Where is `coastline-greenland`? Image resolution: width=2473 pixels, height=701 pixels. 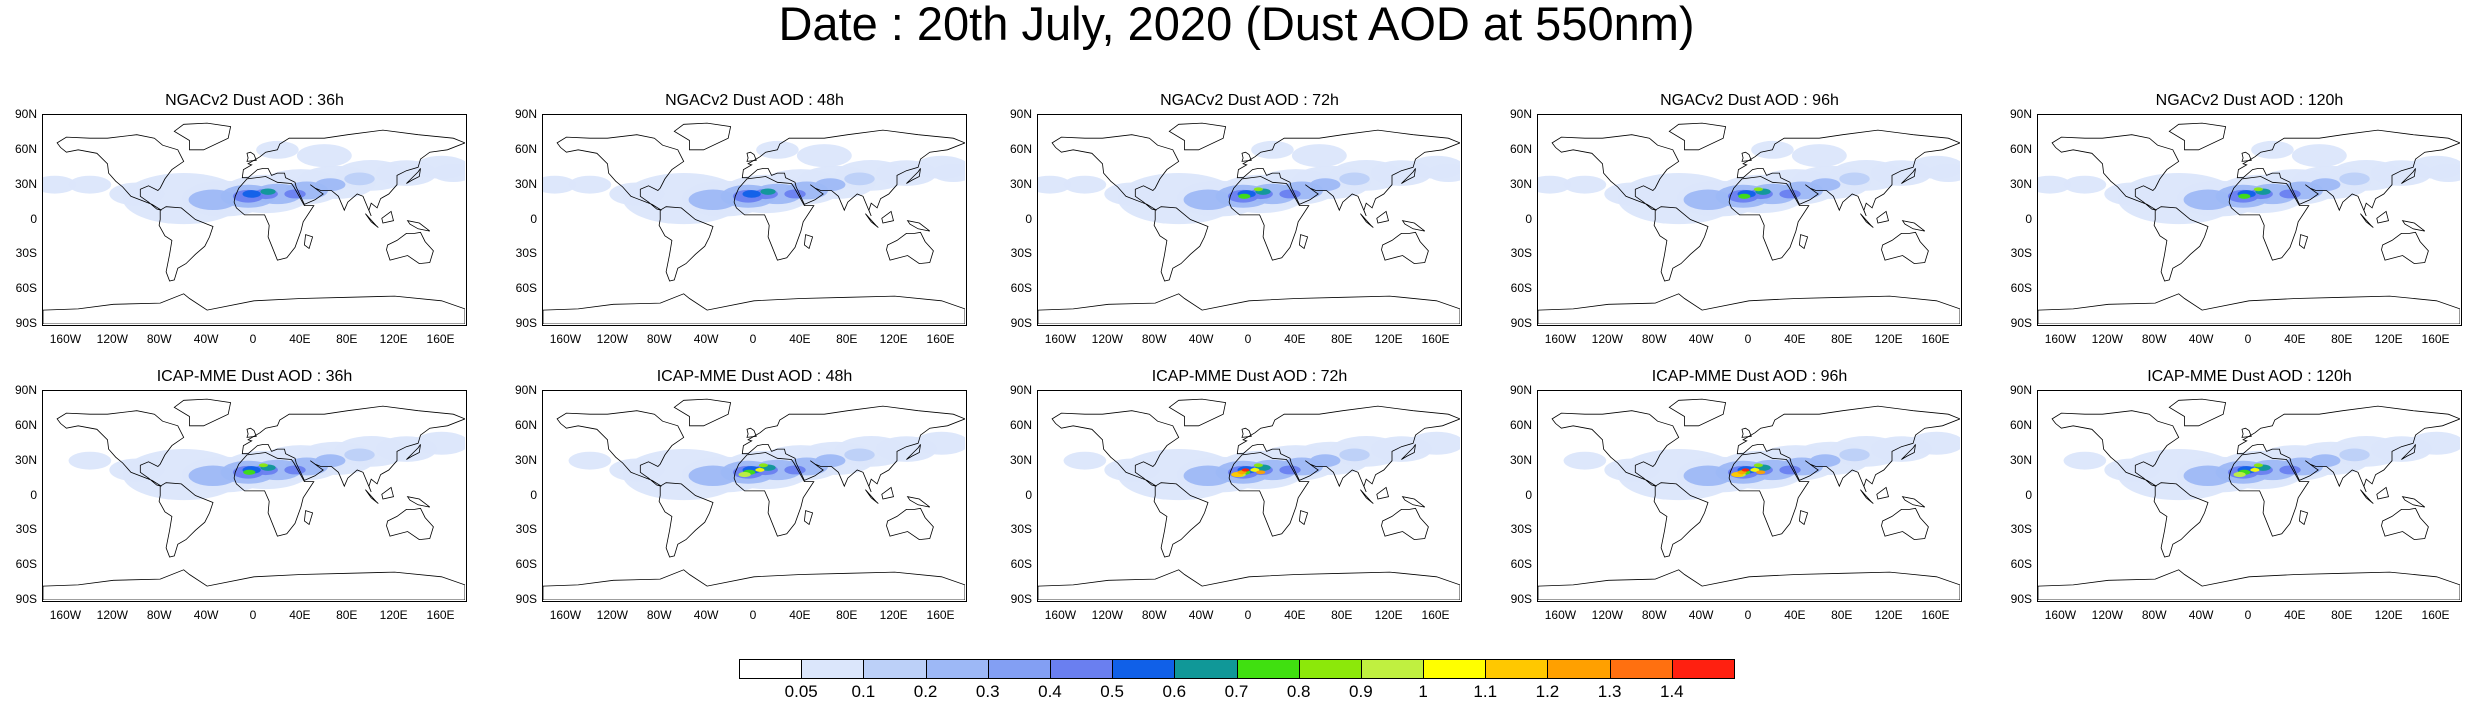 coastline-greenland is located at coordinates (2197, 136).